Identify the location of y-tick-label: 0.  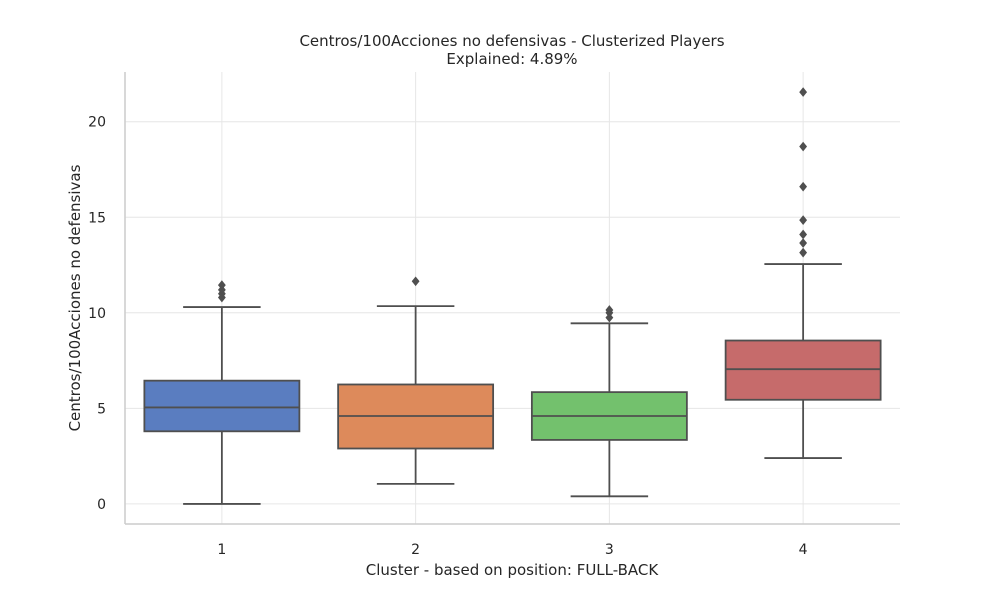
(101, 505).